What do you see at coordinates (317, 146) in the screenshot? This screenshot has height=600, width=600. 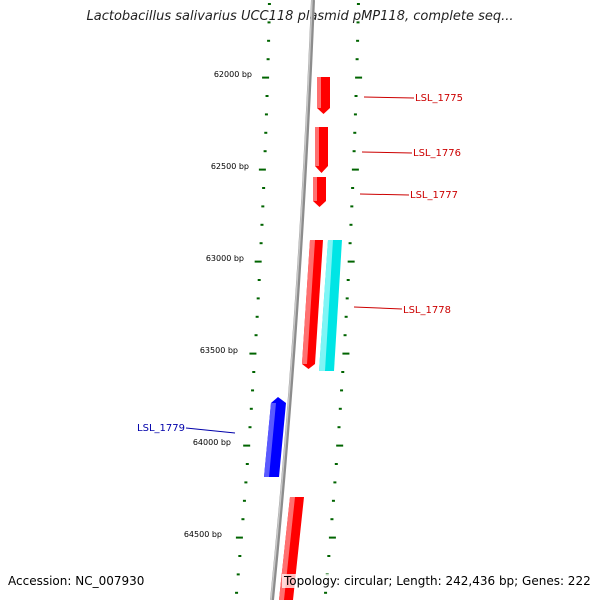 I see `gene-lsl-1776-shade` at bounding box center [317, 146].